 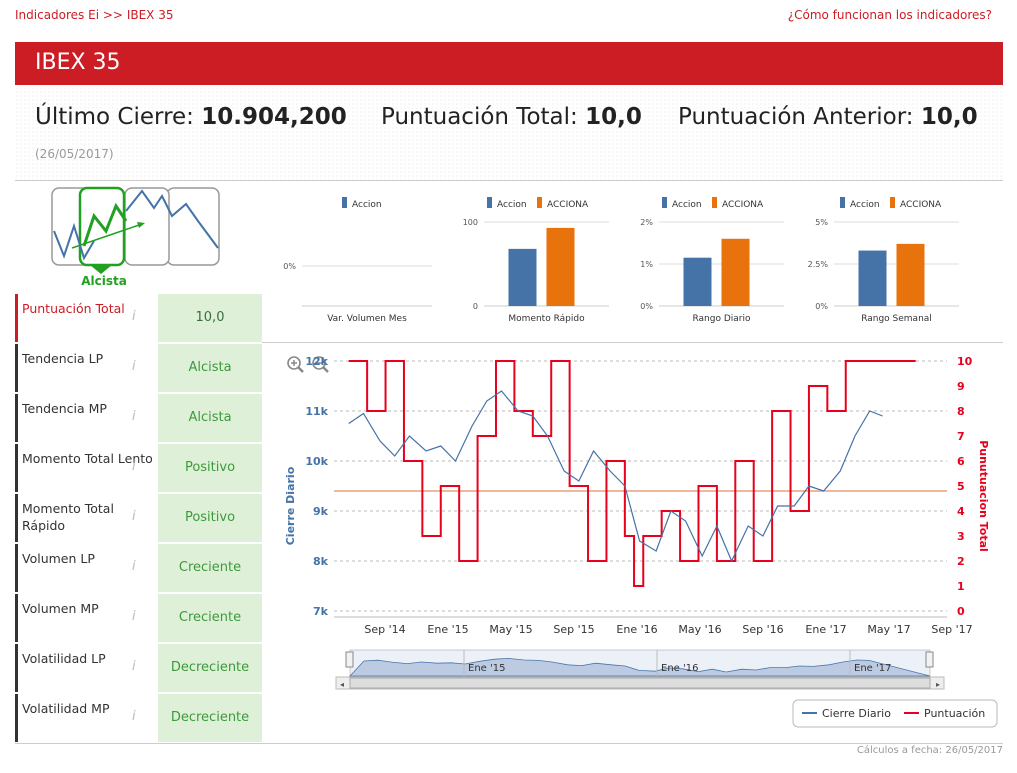 What do you see at coordinates (316, 411) in the screenshot?
I see `left-tick-label: 11k` at bounding box center [316, 411].